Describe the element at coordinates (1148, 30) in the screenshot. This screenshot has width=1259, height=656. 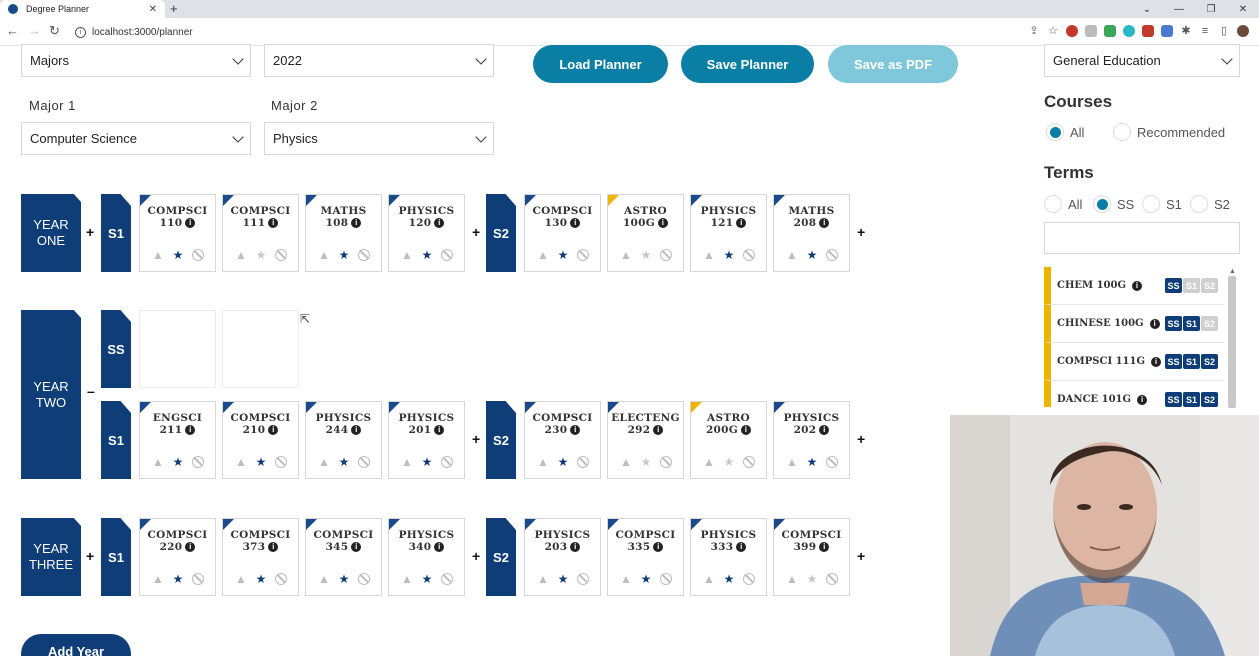
I see `extension-red-square-icon` at that location.